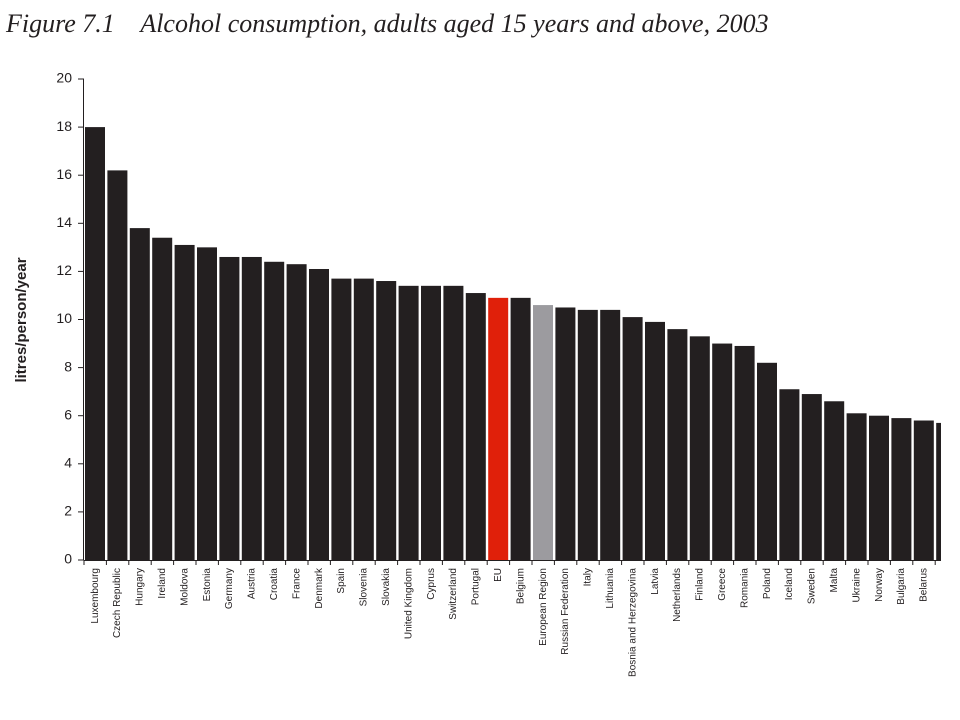 The height and width of the screenshot is (720, 960). What do you see at coordinates (856, 585) in the screenshot?
I see `x-tick-label: Ukraine` at bounding box center [856, 585].